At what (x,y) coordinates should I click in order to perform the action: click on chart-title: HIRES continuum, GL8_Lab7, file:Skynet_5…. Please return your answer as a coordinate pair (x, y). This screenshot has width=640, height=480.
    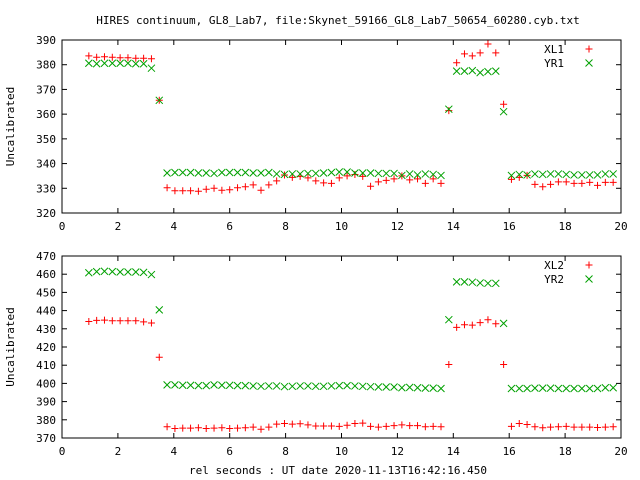
    Looking at the image, I should click on (337, 20).